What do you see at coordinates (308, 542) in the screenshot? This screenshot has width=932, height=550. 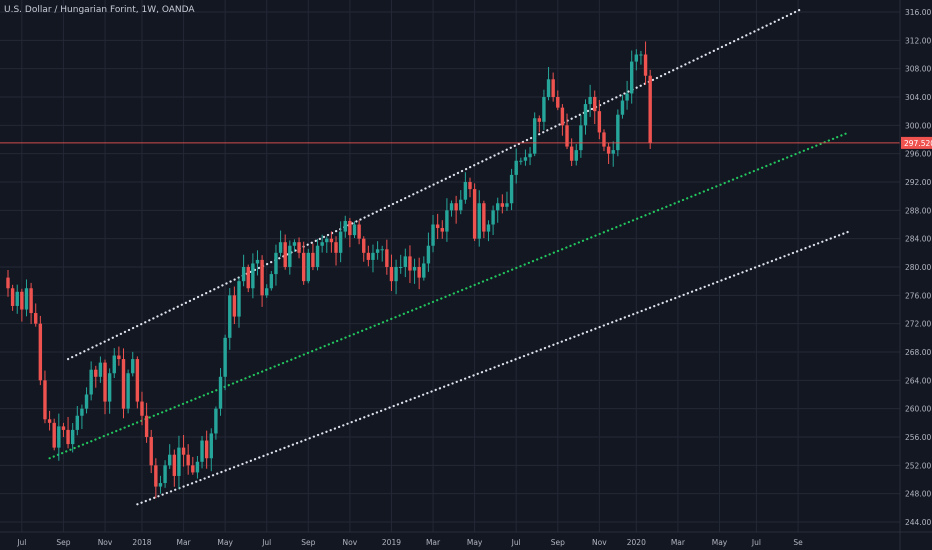 I see `x-tick-label: Sep` at bounding box center [308, 542].